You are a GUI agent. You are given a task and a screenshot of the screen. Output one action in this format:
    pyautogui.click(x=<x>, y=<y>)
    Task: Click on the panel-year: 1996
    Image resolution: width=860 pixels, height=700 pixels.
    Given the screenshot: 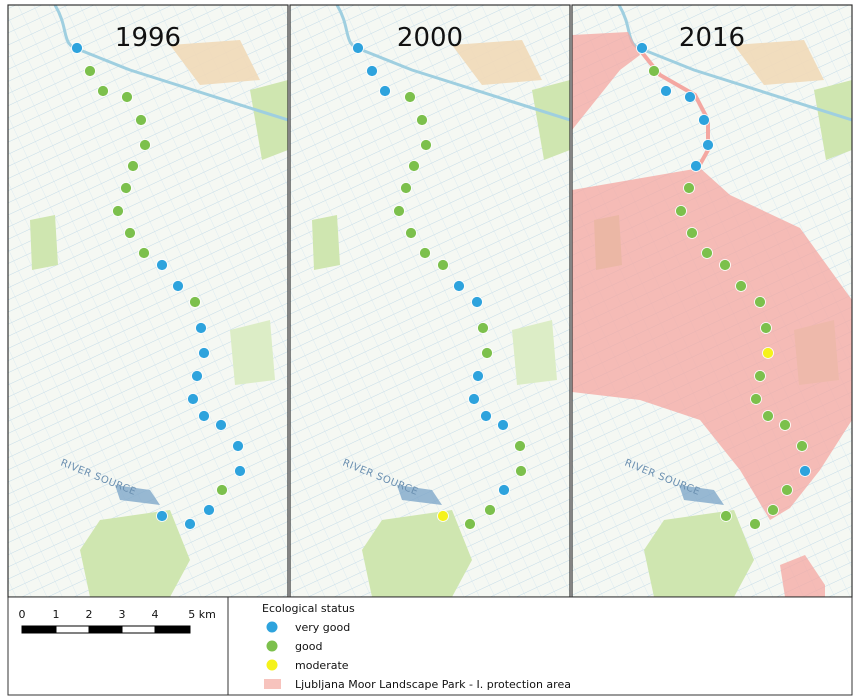 What is the action you would take?
    pyautogui.click(x=148, y=38)
    